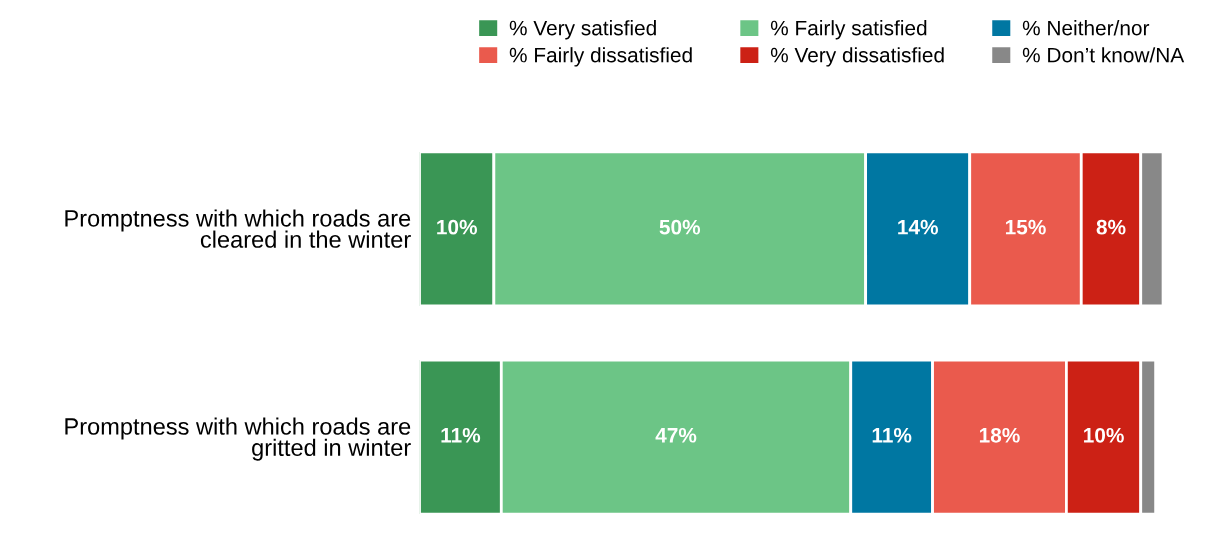 The width and height of the screenshot is (1209, 555). I want to click on legend-label: % Don’t know/NA, so click(1103, 55).